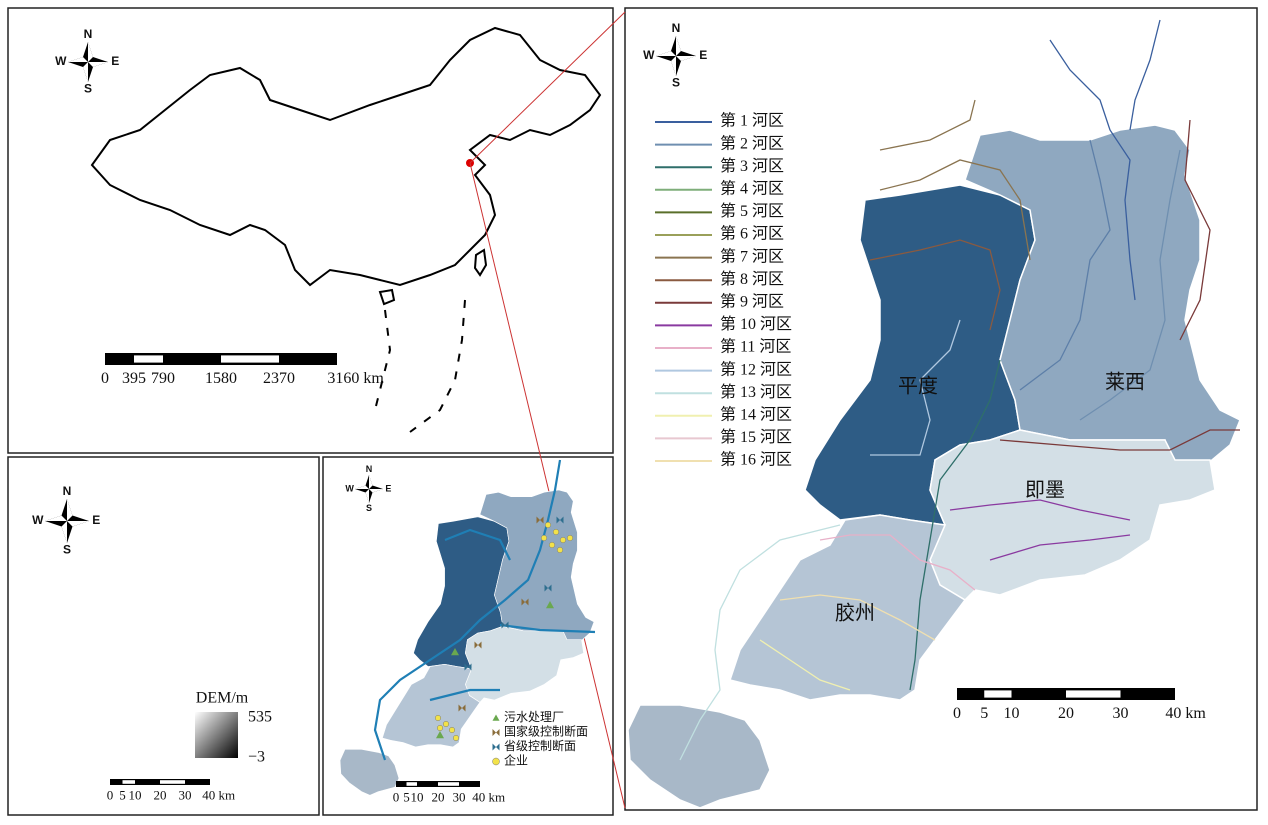  I want to click on legend-label: 第 8 河区, so click(752, 279).